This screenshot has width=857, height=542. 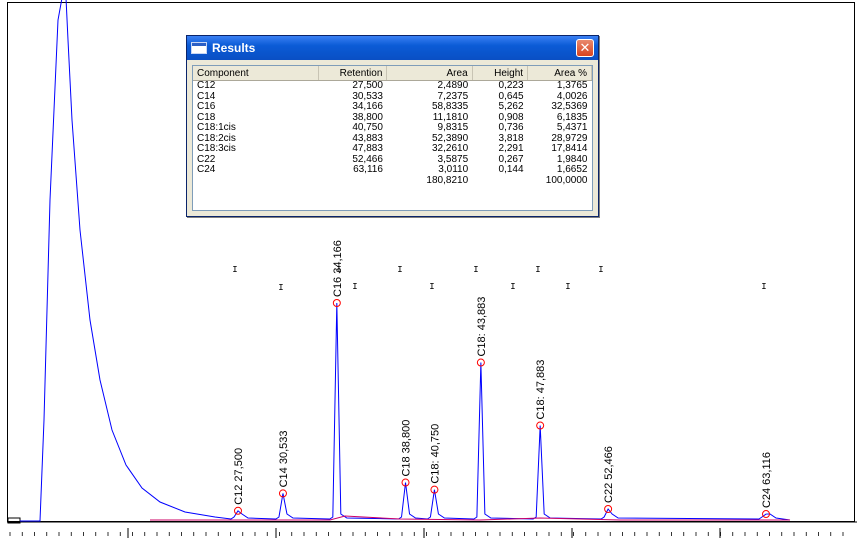 I want to click on table-cell: C16, so click(x=206, y=106).